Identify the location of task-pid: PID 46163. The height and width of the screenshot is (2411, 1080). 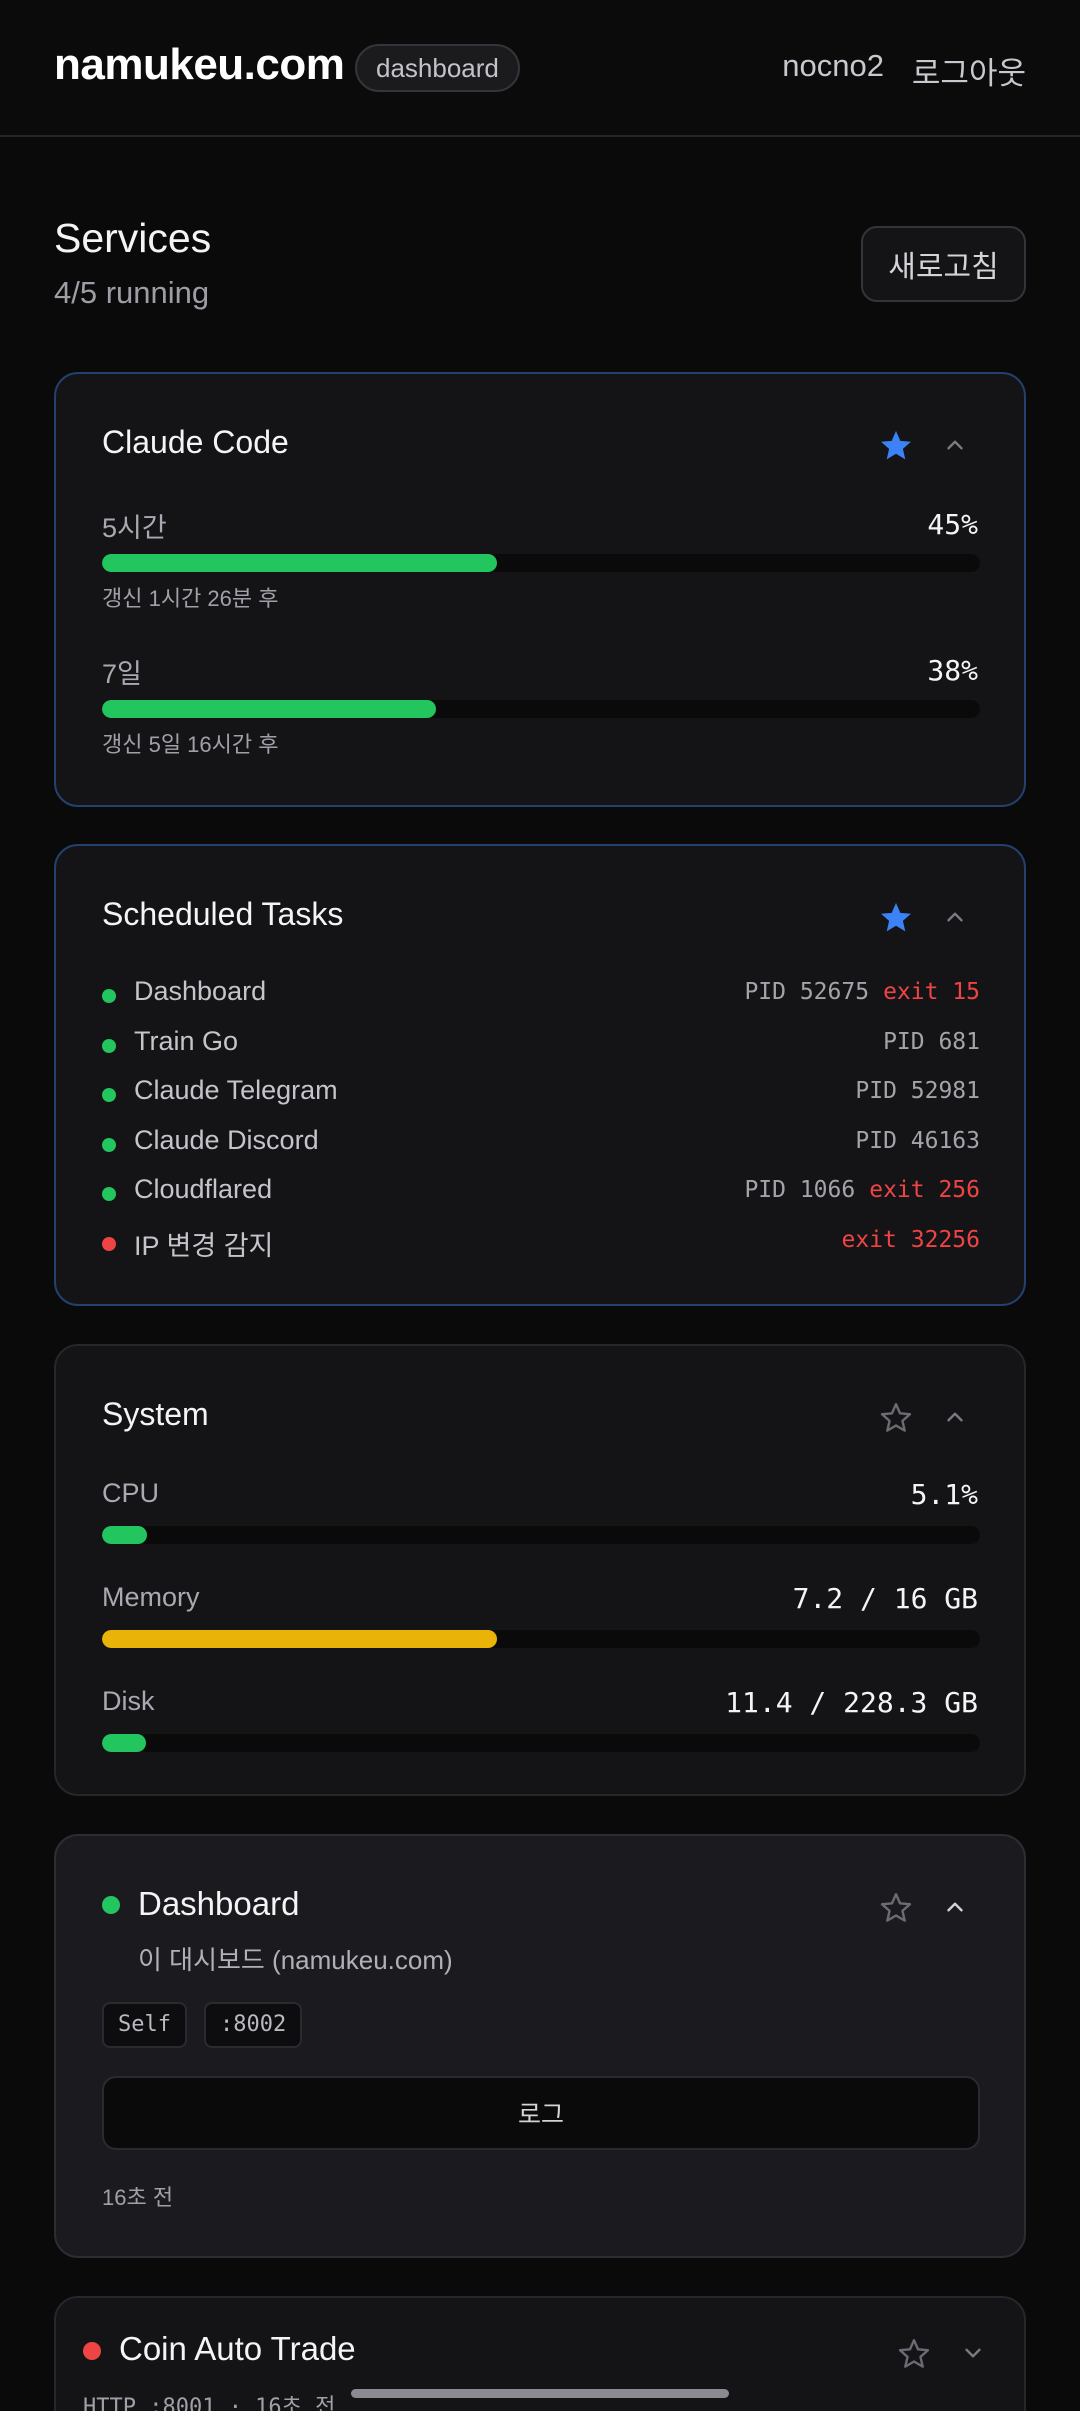
(917, 1141).